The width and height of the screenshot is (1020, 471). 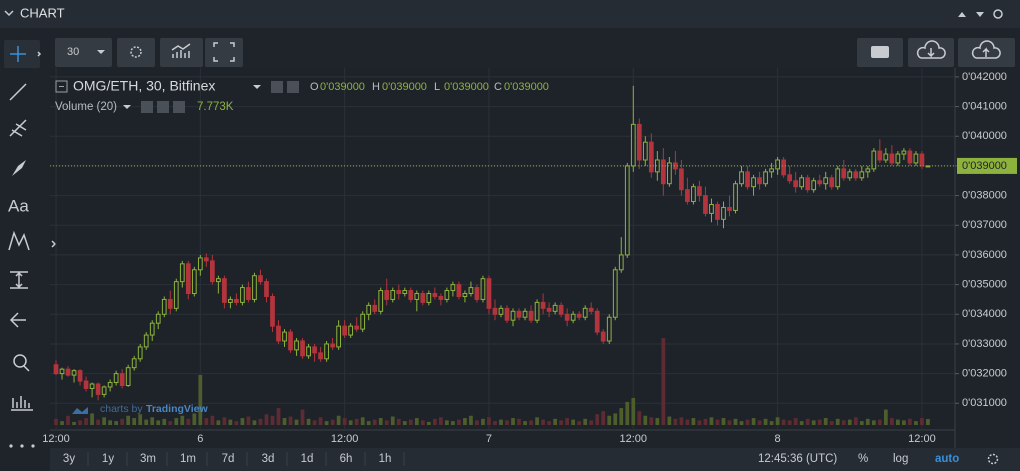 What do you see at coordinates (39, 54) in the screenshot?
I see `submenu-caret` at bounding box center [39, 54].